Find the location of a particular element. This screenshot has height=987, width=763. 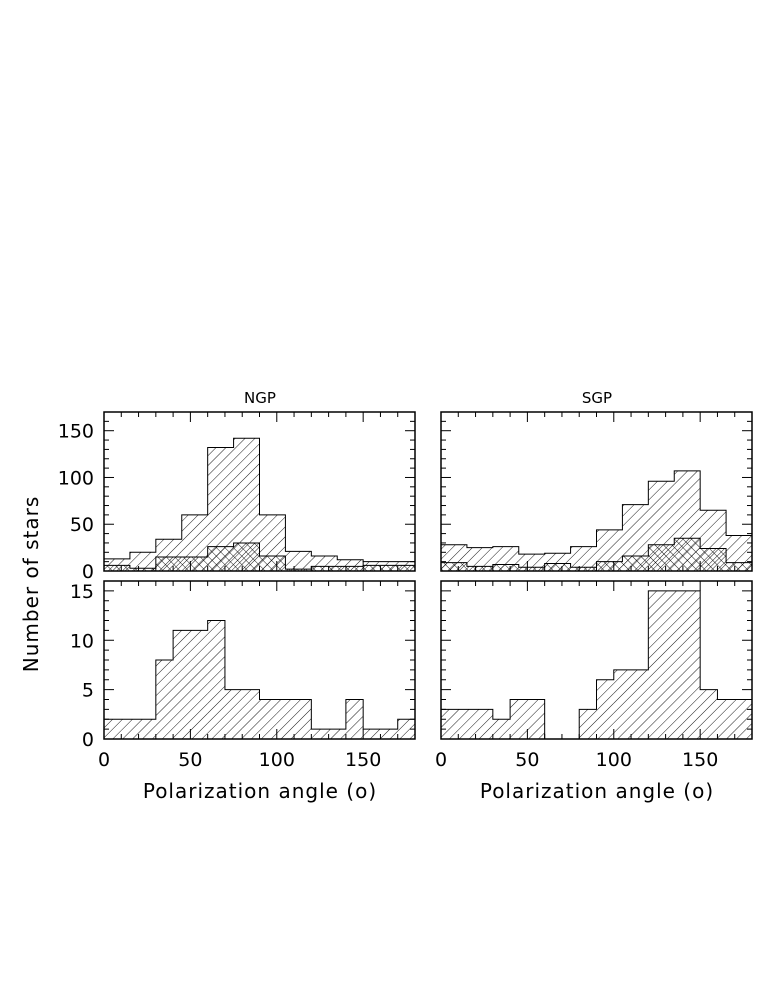

y-tick-label: 150 is located at coordinates (76, 432).